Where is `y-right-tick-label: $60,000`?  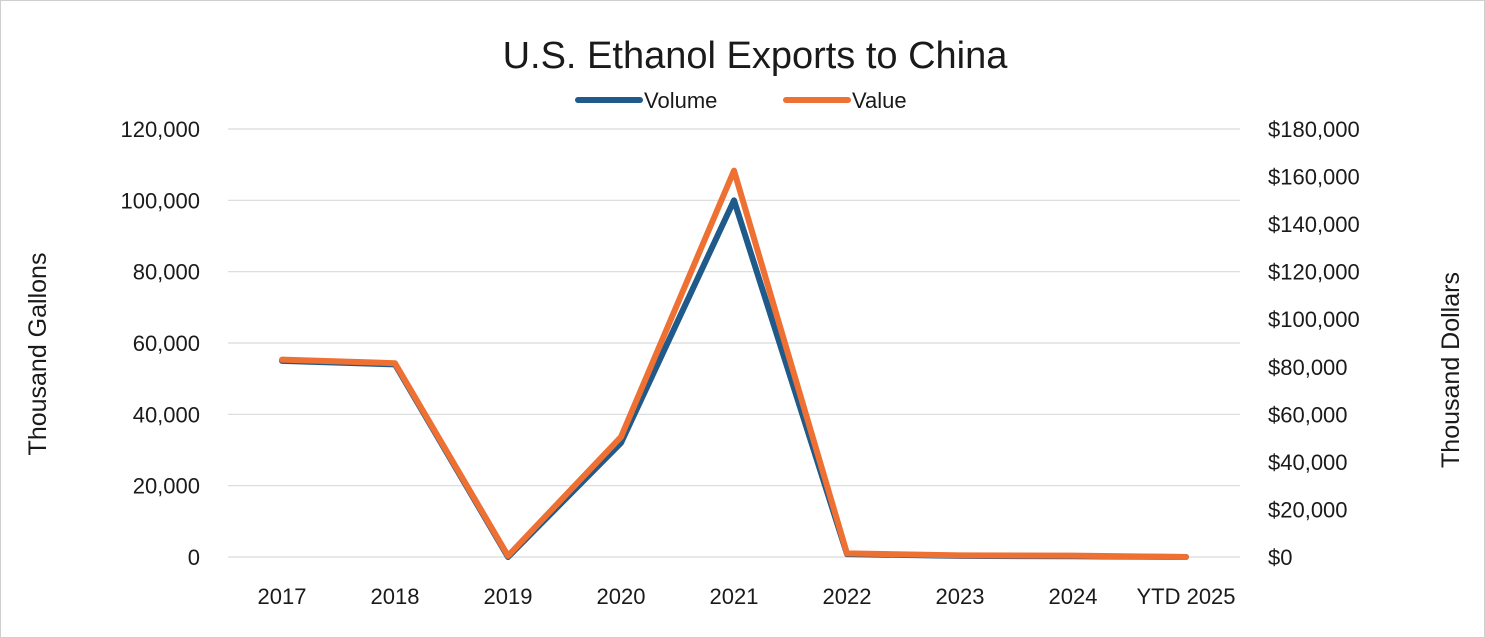 y-right-tick-label: $60,000 is located at coordinates (1308, 414).